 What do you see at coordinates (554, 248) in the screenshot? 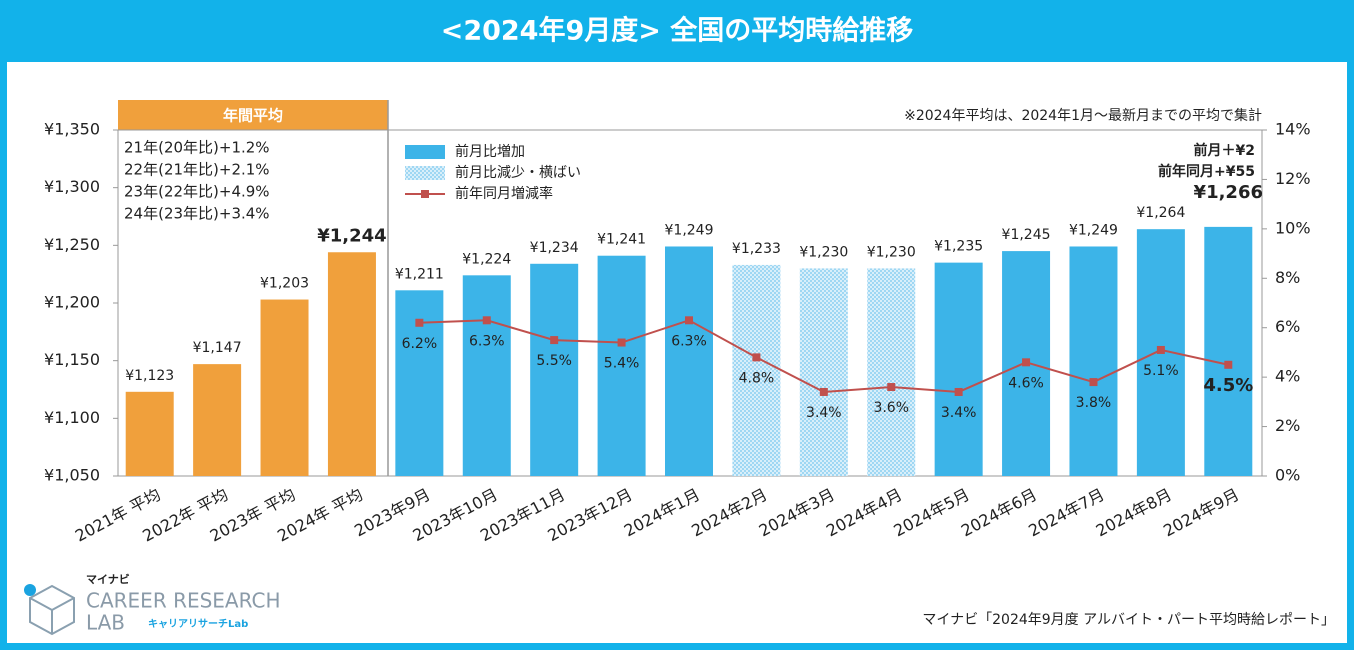
I see `bar-value-label: ¥1,234` at bounding box center [554, 248].